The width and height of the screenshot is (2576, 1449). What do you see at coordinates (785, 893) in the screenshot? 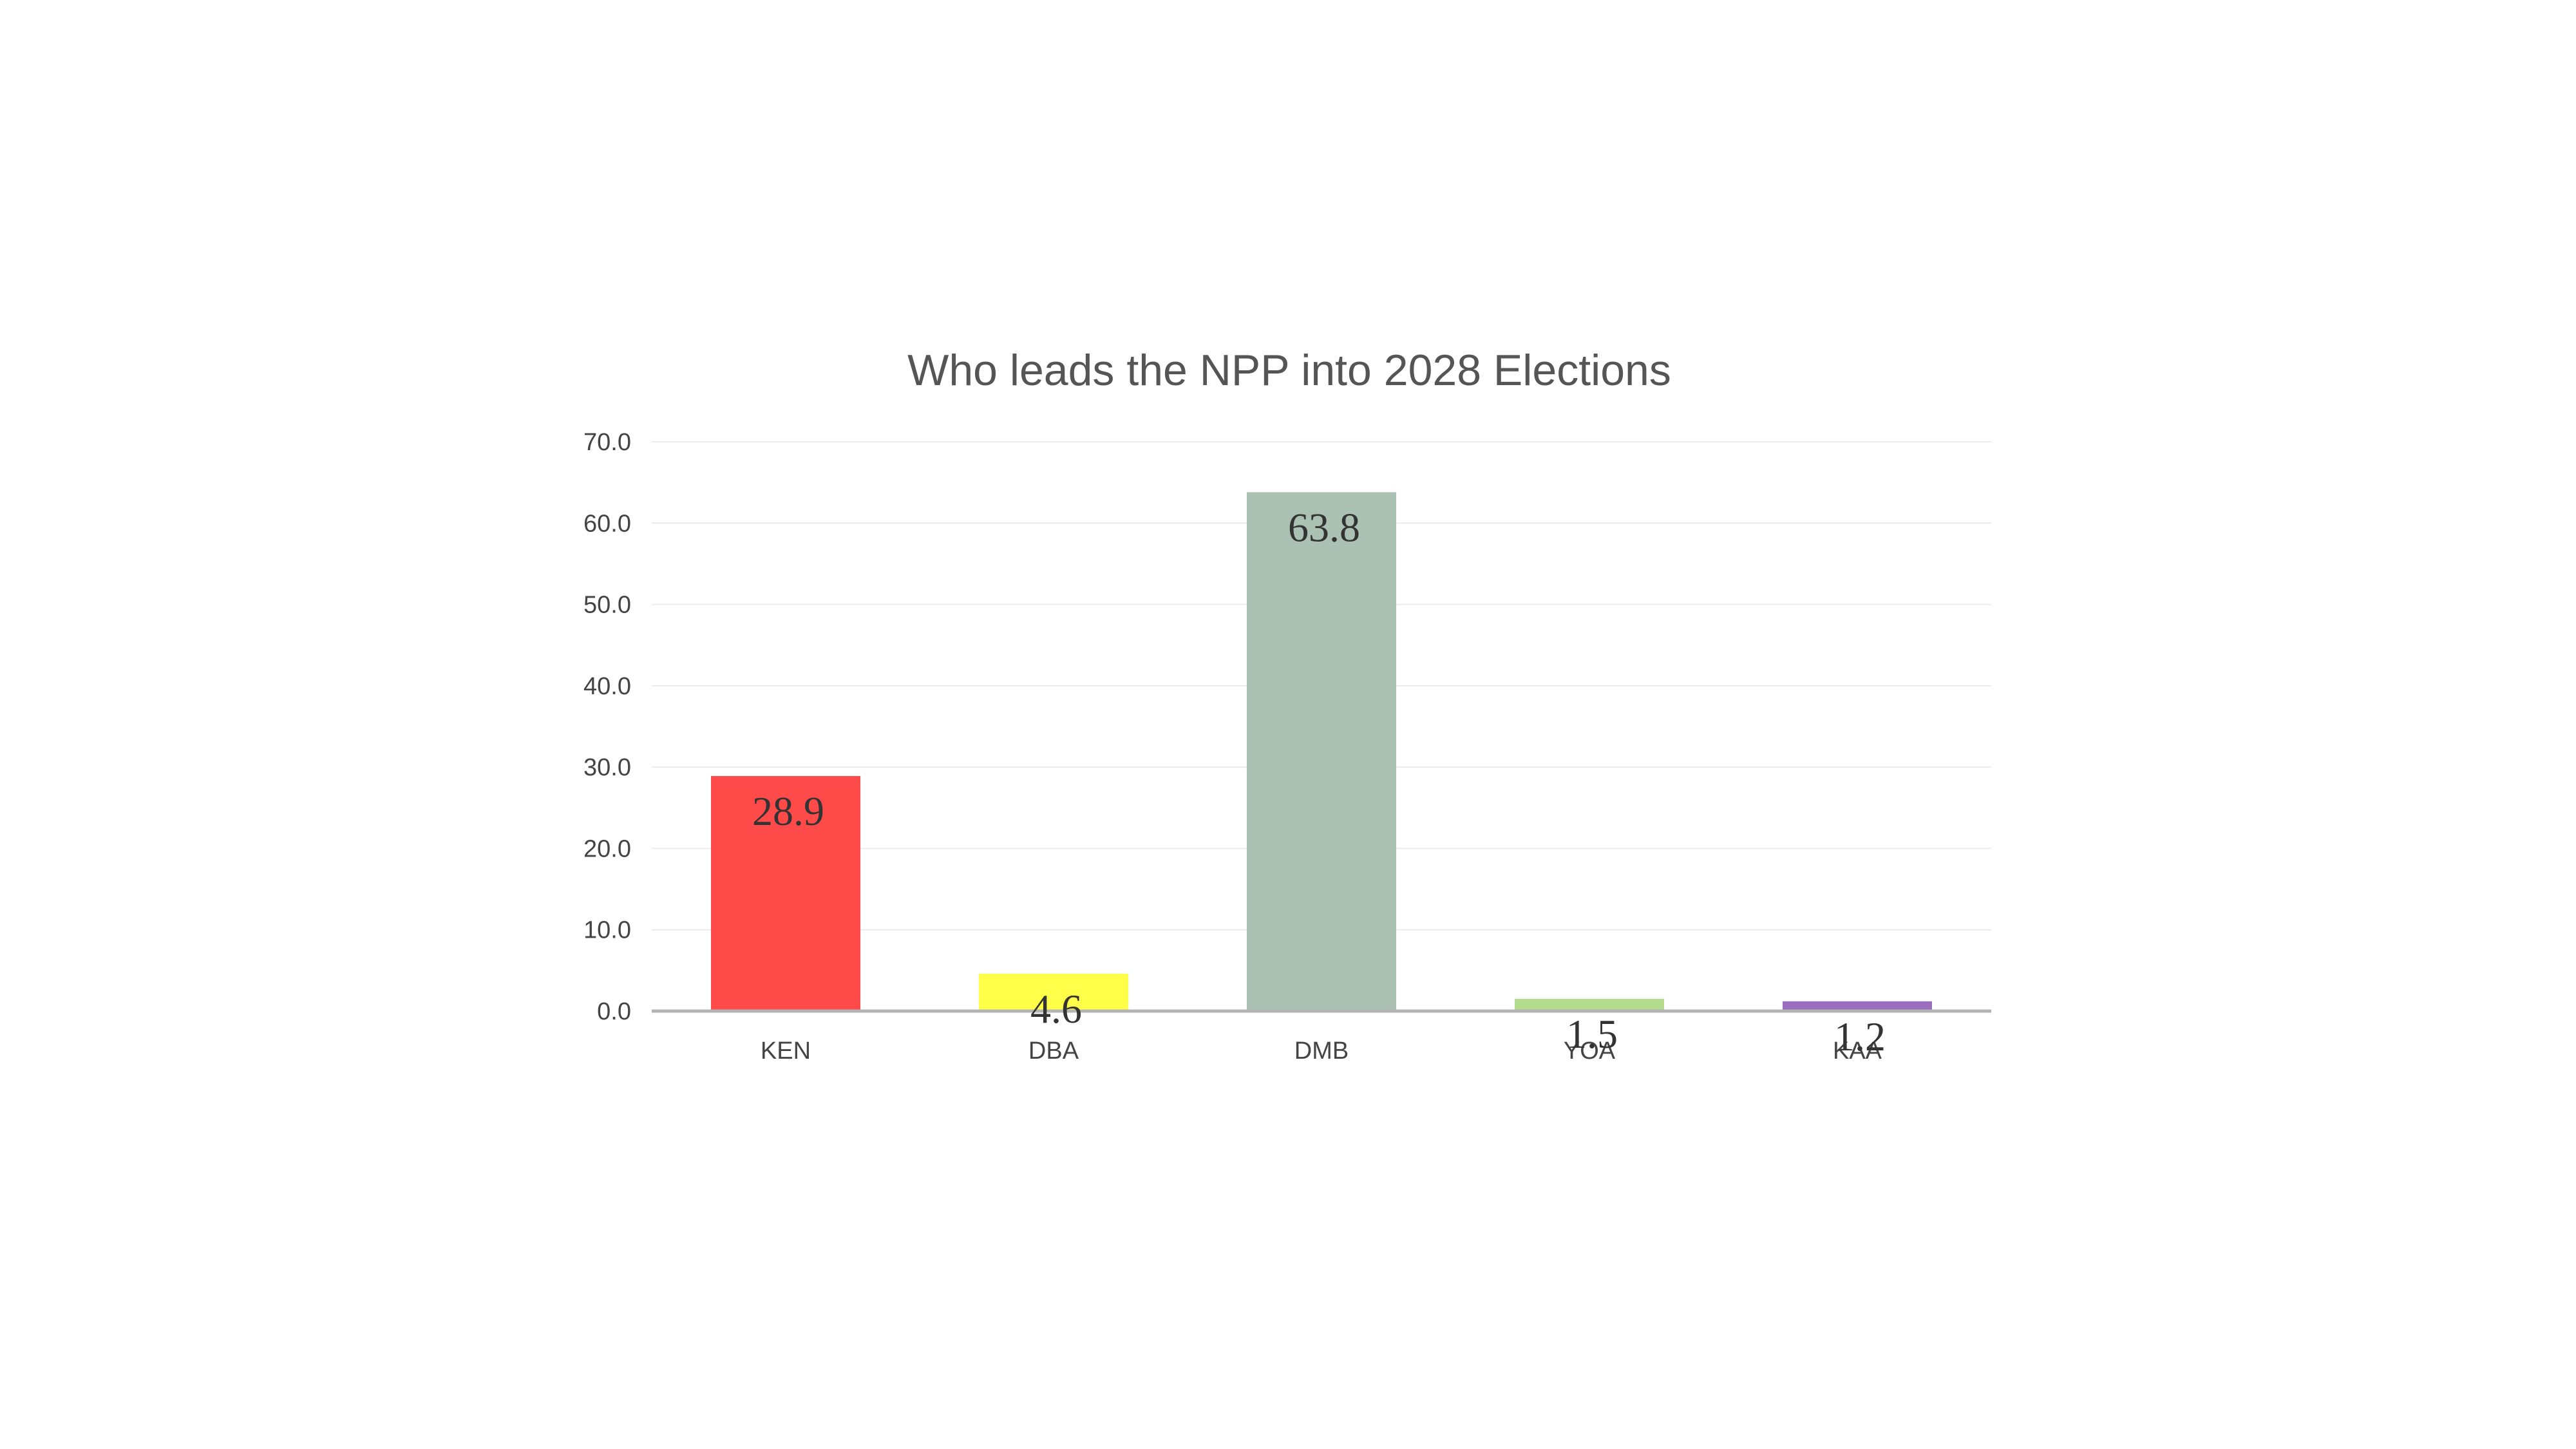
I see `bar-ken` at bounding box center [785, 893].